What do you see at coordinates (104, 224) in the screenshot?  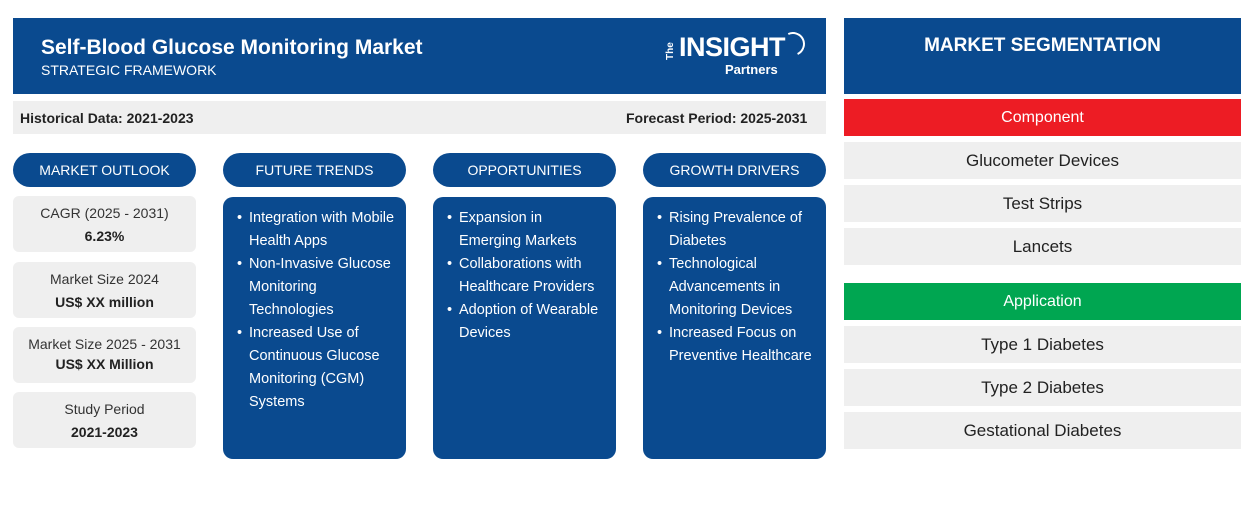 I see `outlook-card-cagr: CAGR (2025 - 2031) 6.23%` at bounding box center [104, 224].